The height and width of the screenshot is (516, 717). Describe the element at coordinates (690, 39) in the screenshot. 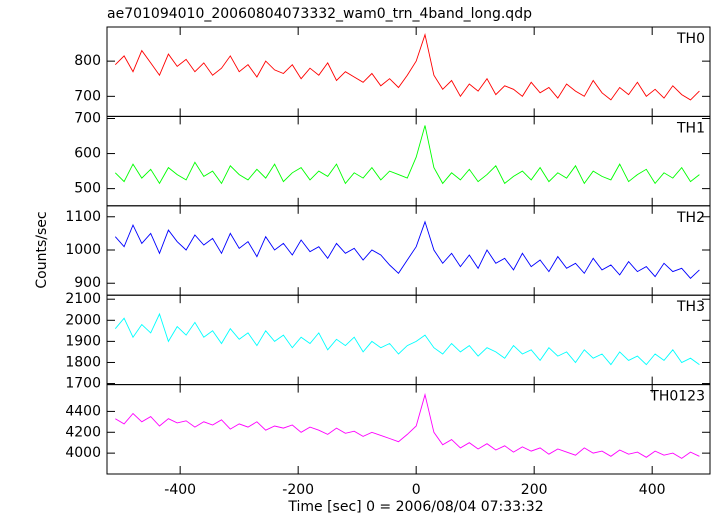

I see `series-label: TH0` at that location.